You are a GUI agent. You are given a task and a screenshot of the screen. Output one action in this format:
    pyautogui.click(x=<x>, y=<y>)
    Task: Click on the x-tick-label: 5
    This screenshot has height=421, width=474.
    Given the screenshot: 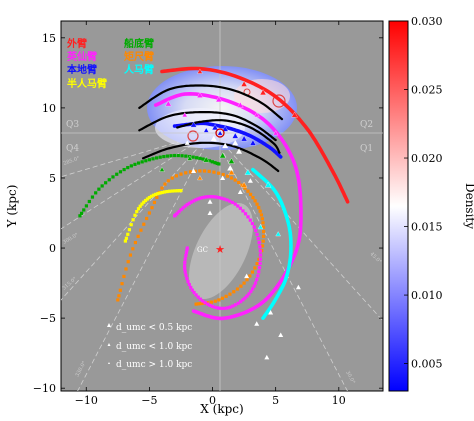 What is the action you would take?
    pyautogui.click(x=275, y=400)
    